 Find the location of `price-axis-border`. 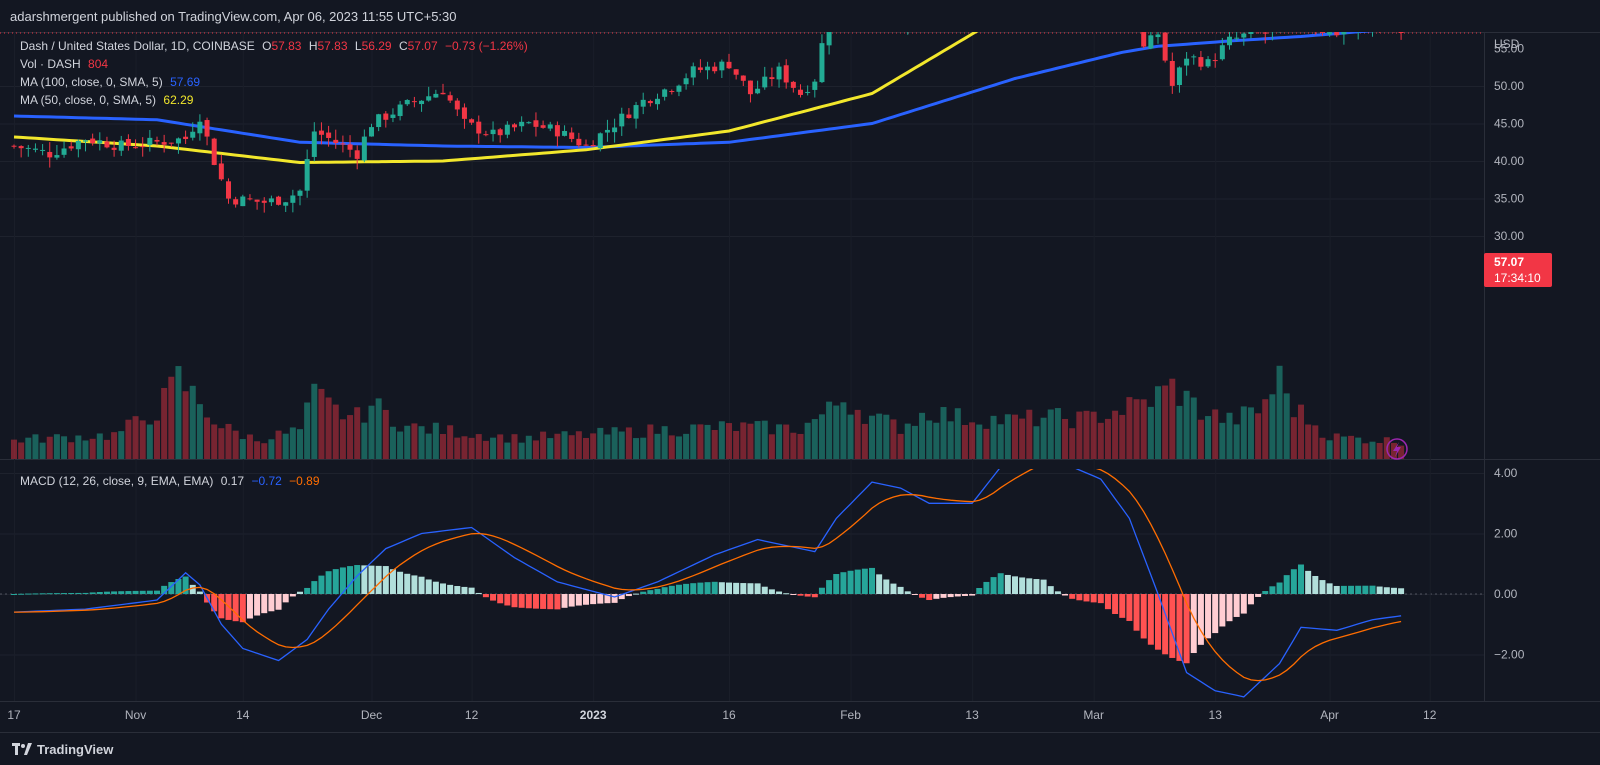

price-axis-border is located at coordinates (1484, 366).